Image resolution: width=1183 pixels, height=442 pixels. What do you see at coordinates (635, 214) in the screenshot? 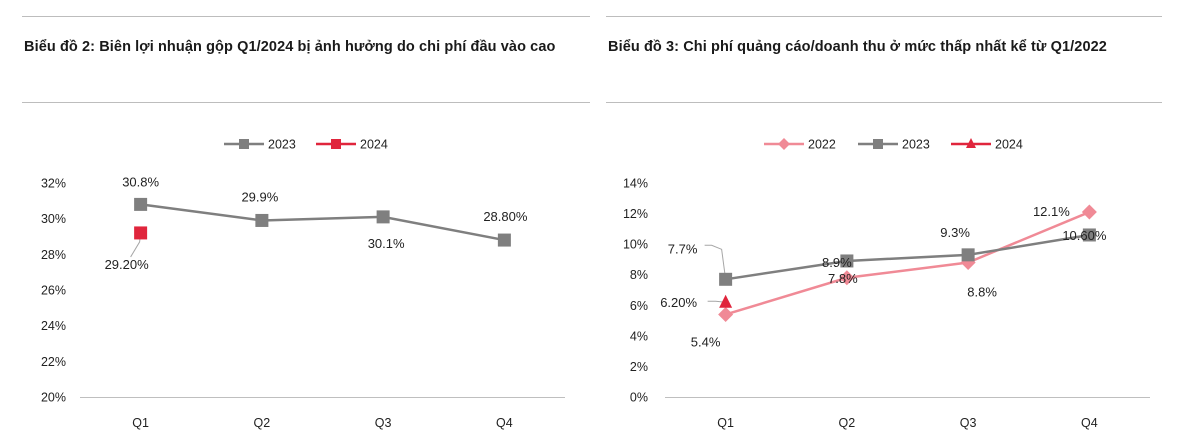
I see `chart3-y-tick-label: 12%` at bounding box center [635, 214].